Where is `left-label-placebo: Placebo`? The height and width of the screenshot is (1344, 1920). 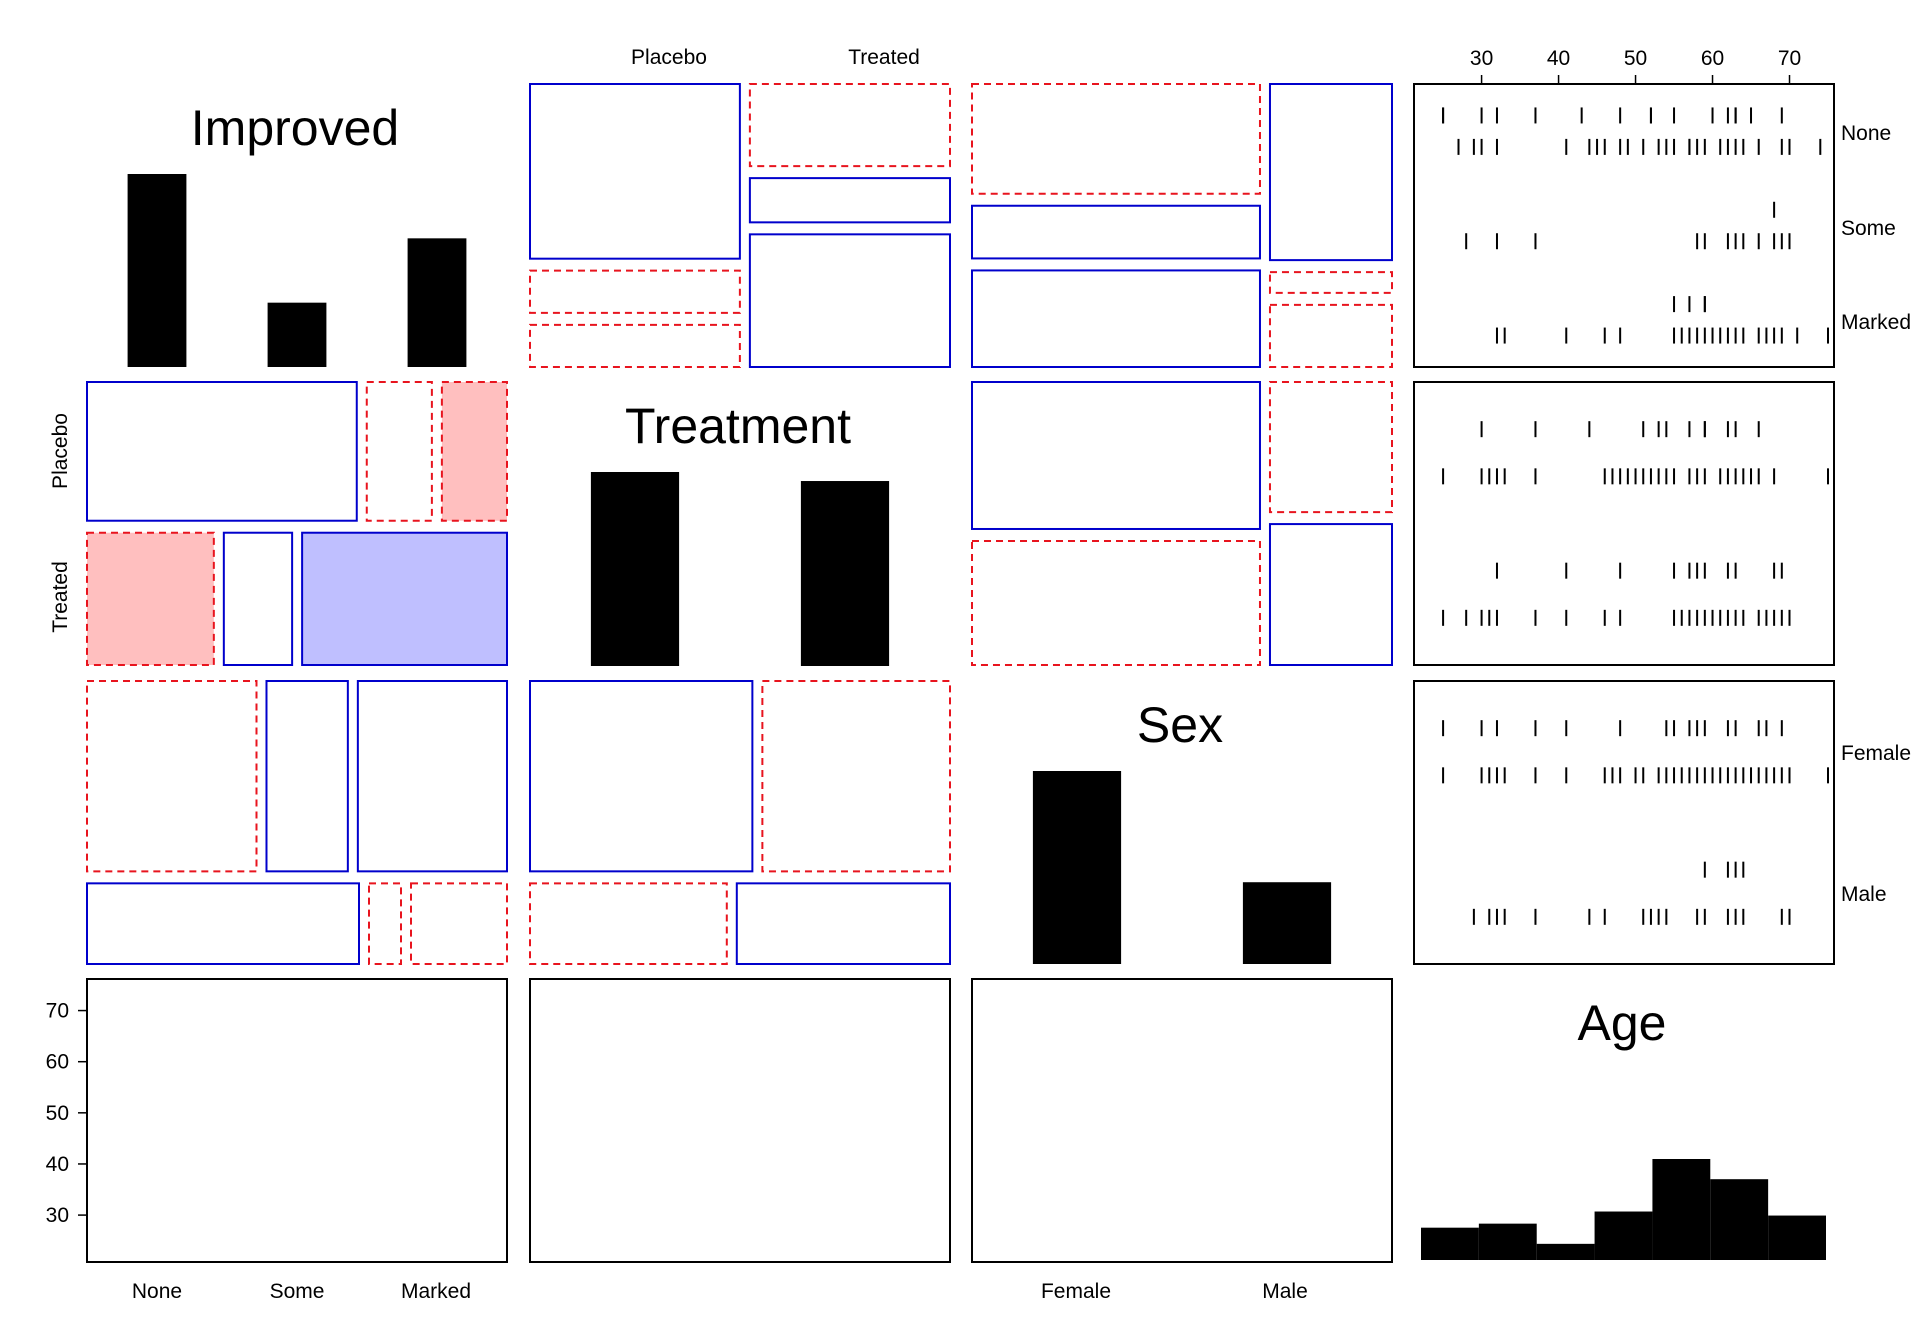
left-label-placebo: Placebo is located at coordinates (60, 451).